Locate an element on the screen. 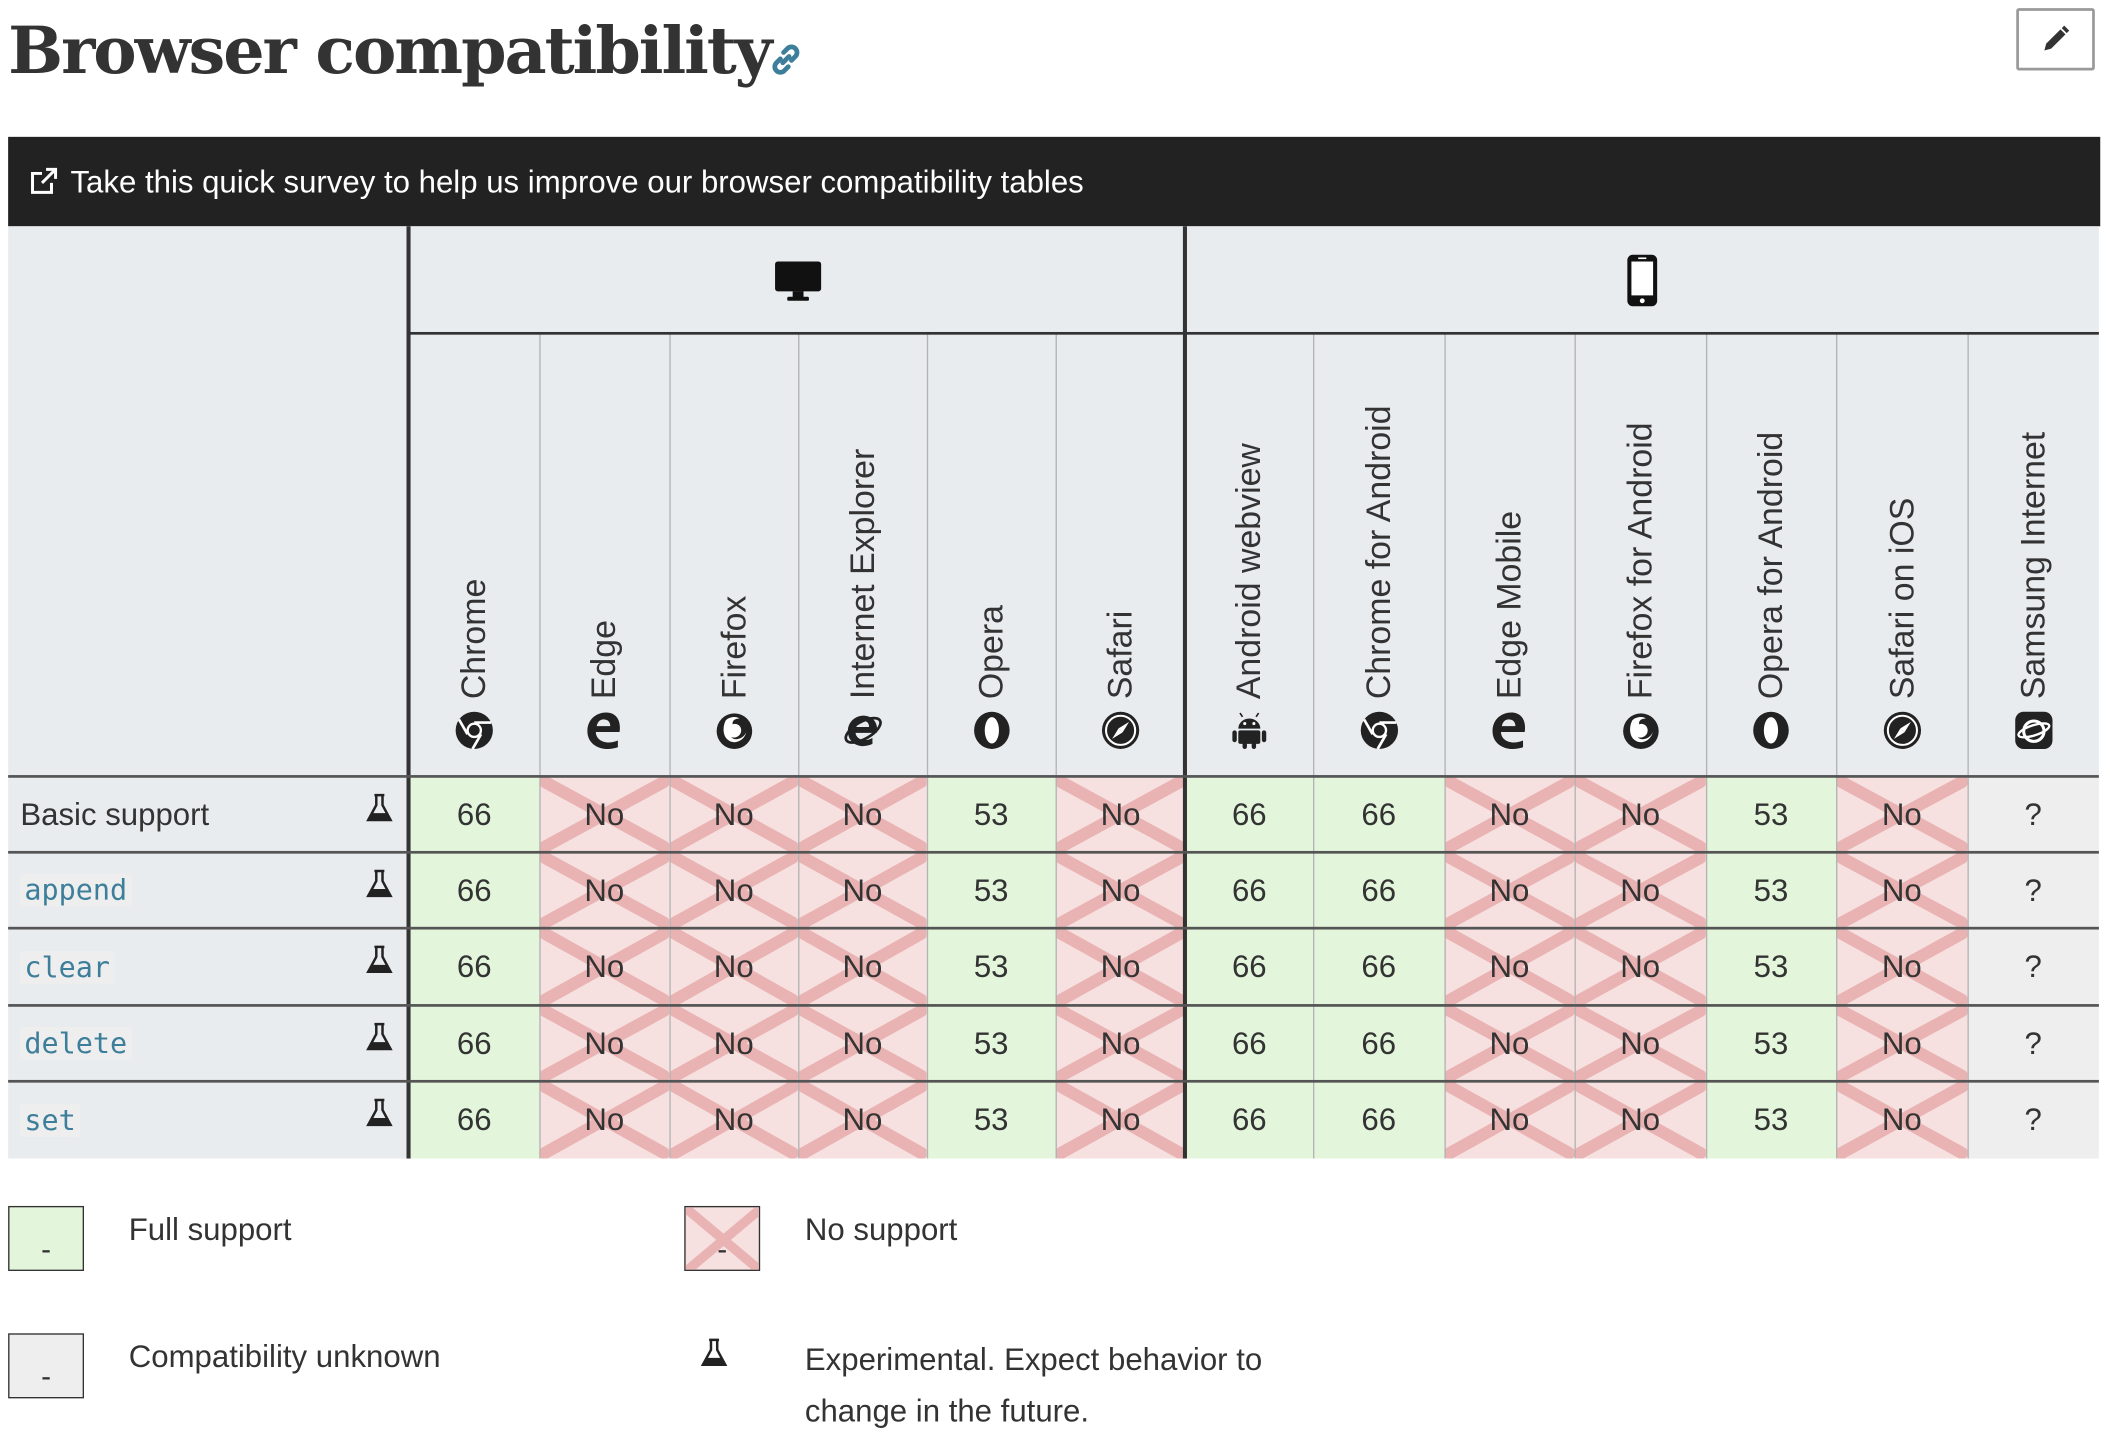 The width and height of the screenshot is (2110, 1447). legend-label: Compatibility unknown is located at coordinates (284, 1356).